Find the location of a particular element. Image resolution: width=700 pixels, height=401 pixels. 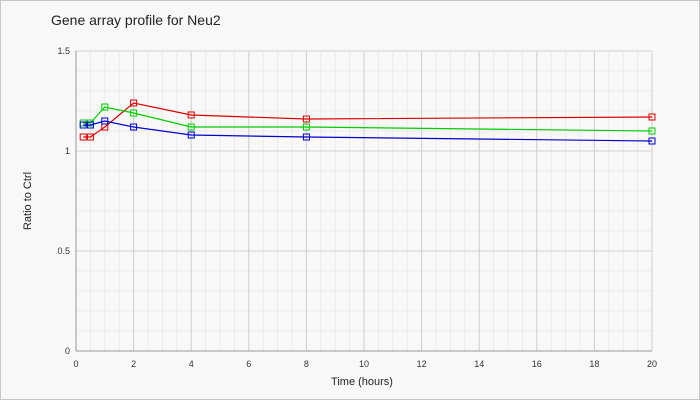

x-tick-label: 18 is located at coordinates (594, 364).